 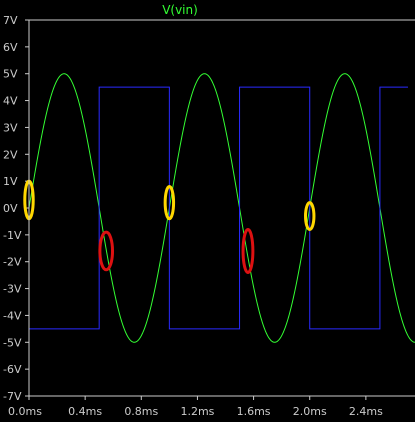 I want to click on y-tick-label: -4V, so click(x=12, y=315).